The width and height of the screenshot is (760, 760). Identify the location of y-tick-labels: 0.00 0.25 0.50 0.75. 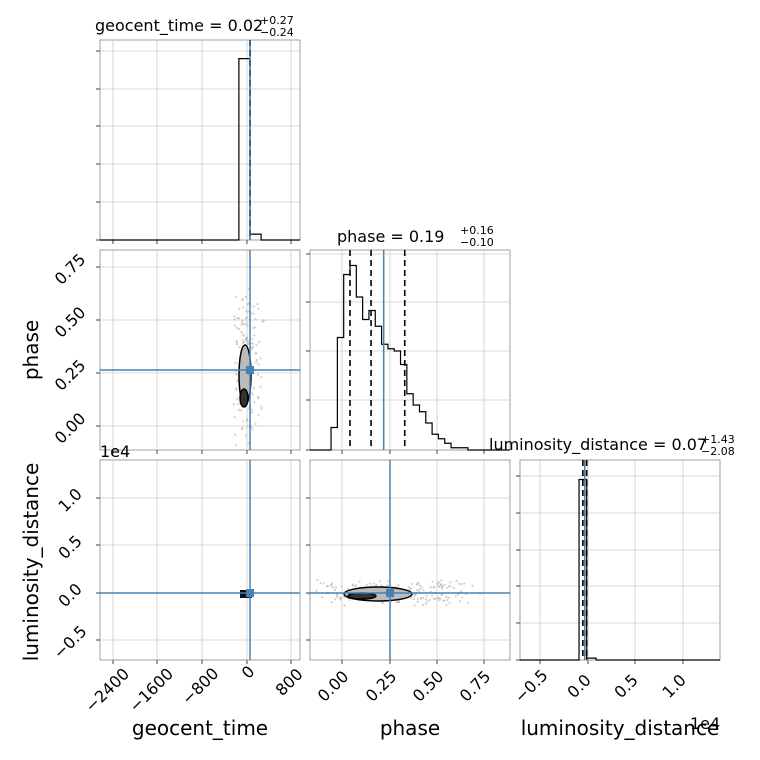
(70, 349).